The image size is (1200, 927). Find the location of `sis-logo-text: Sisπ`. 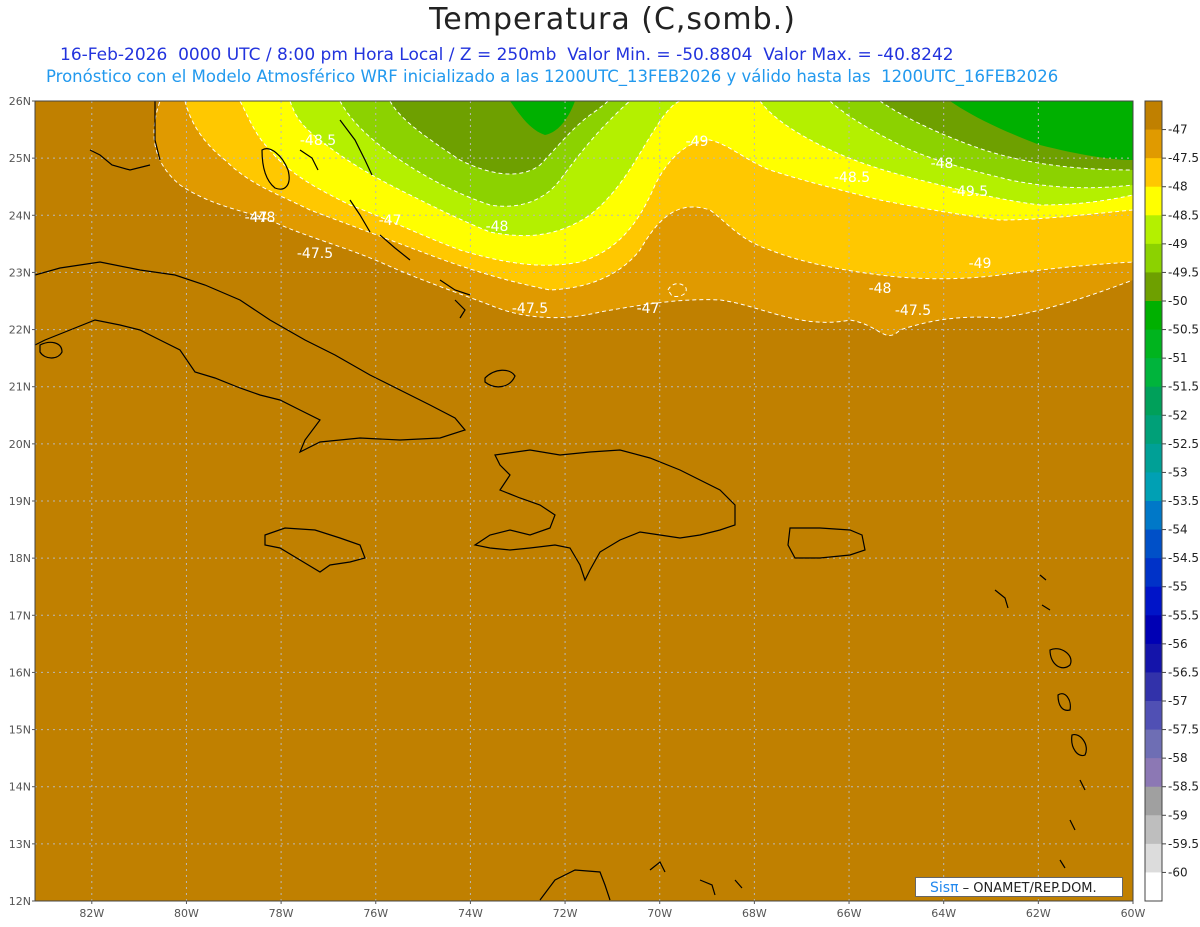

sis-logo-text: Sisπ is located at coordinates (944, 888).